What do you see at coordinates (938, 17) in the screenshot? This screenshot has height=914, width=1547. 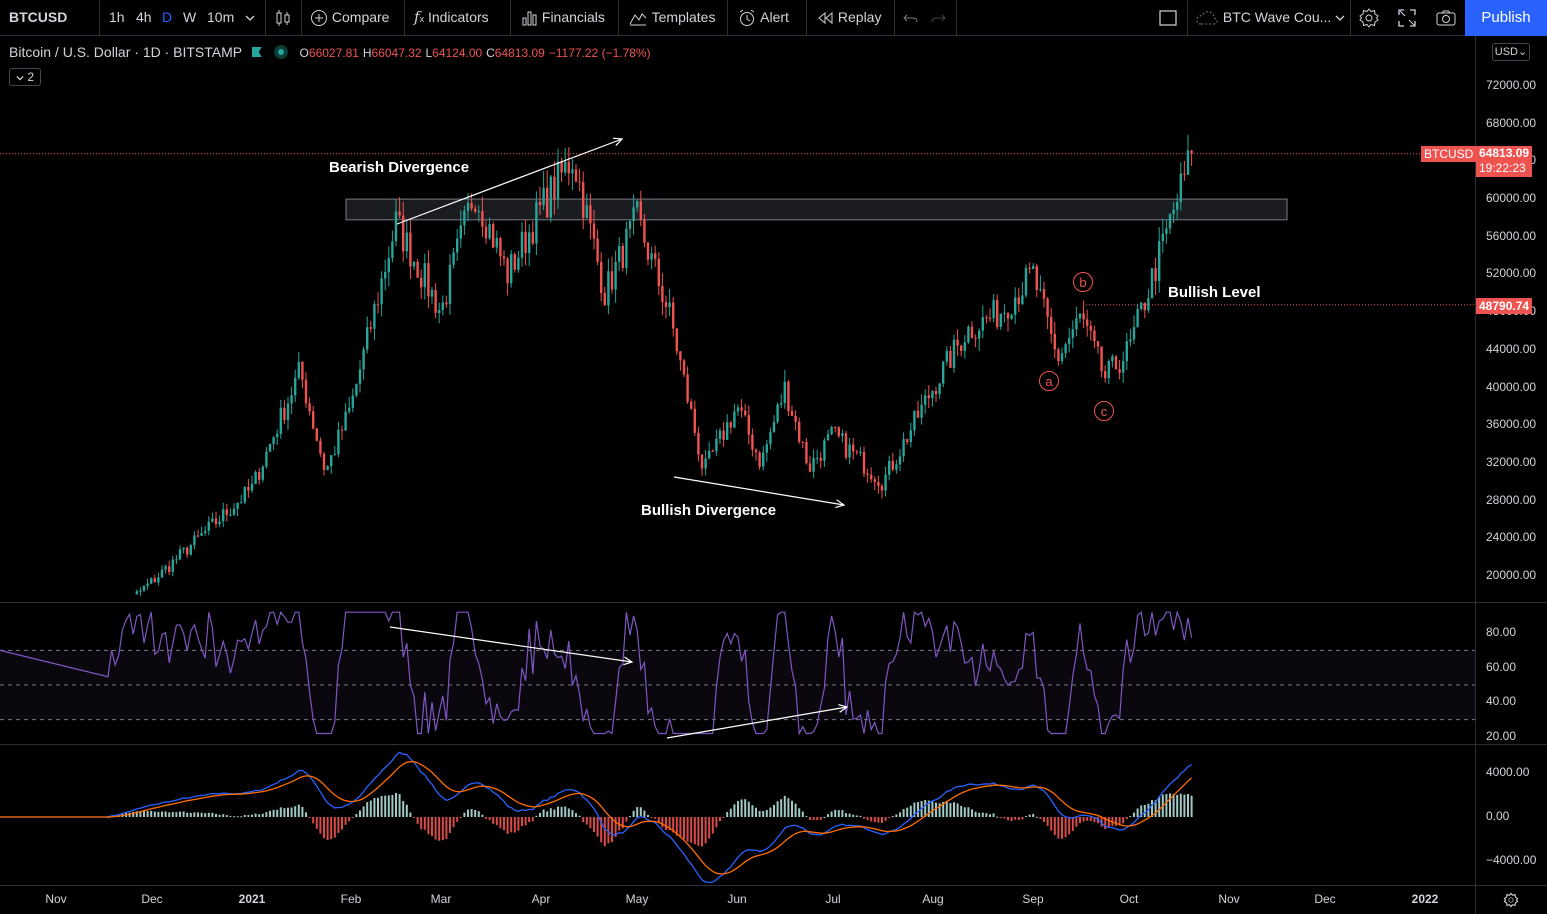 I see `redo-icon` at bounding box center [938, 17].